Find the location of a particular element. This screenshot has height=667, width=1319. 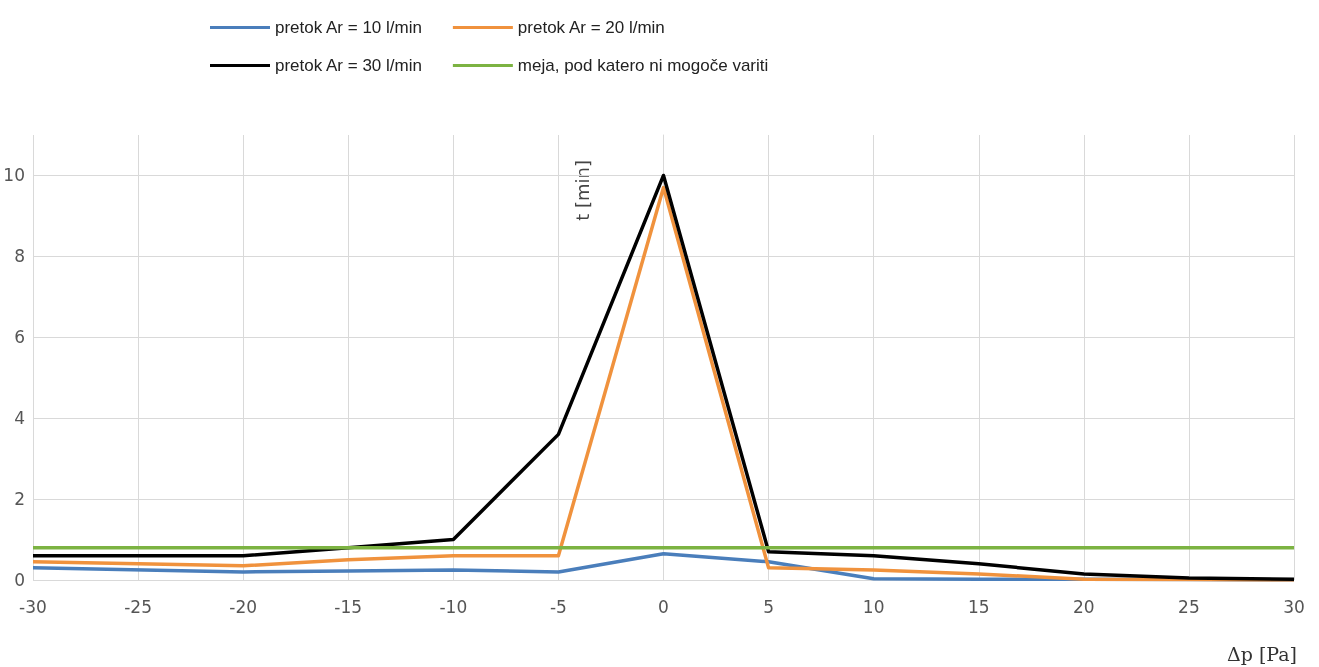

y-tick-label: 6 is located at coordinates (19, 337).